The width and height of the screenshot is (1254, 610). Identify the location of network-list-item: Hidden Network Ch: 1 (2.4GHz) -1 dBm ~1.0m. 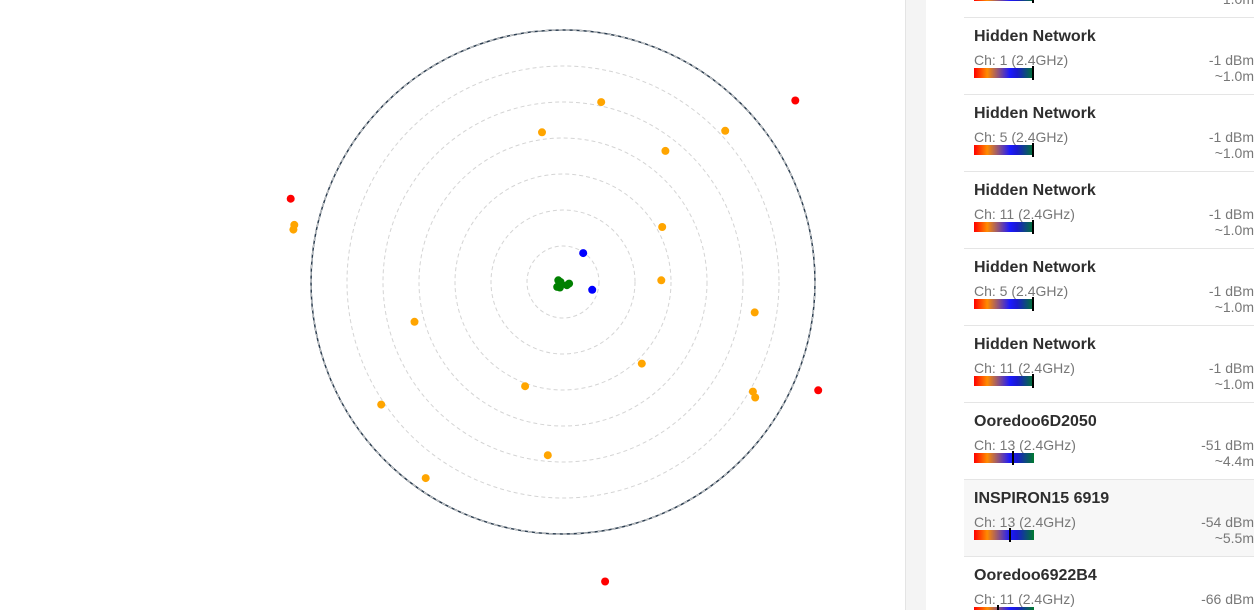
(1109, 56).